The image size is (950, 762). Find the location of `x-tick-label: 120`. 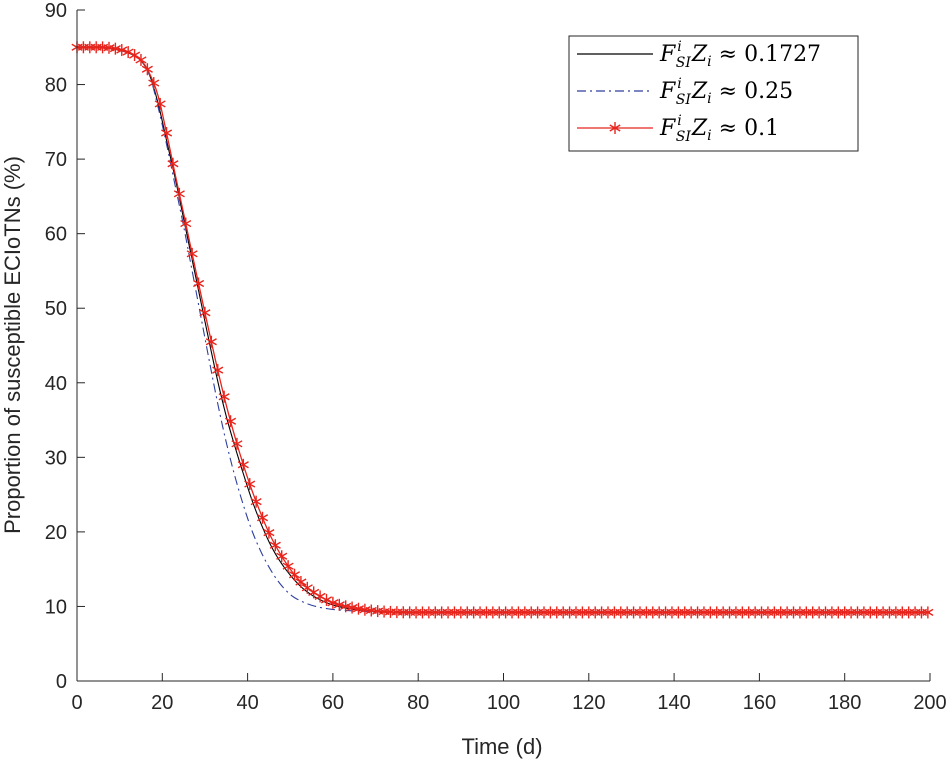

x-tick-label: 120 is located at coordinates (588, 703).